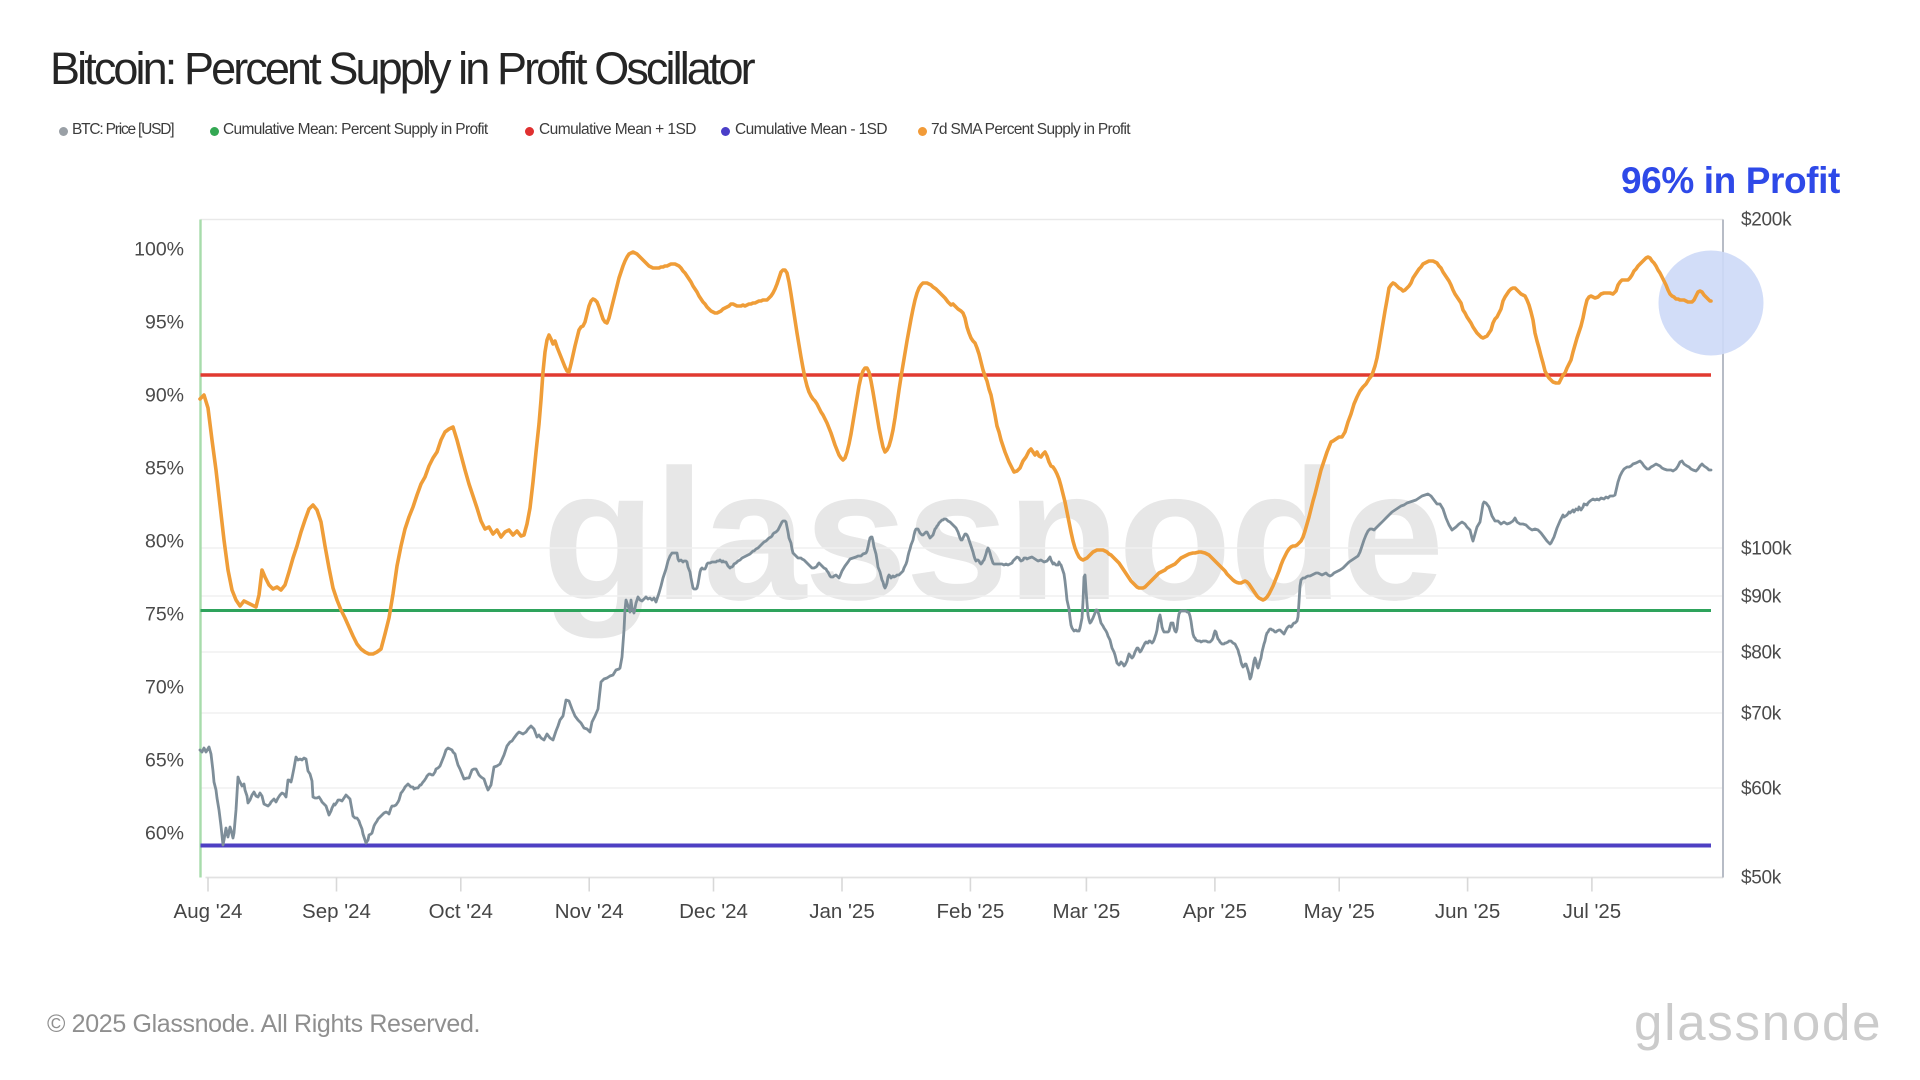 This screenshot has height=1080, width=1920. What do you see at coordinates (1766, 549) in the screenshot?
I see `svg-text: $100k` at bounding box center [1766, 549].